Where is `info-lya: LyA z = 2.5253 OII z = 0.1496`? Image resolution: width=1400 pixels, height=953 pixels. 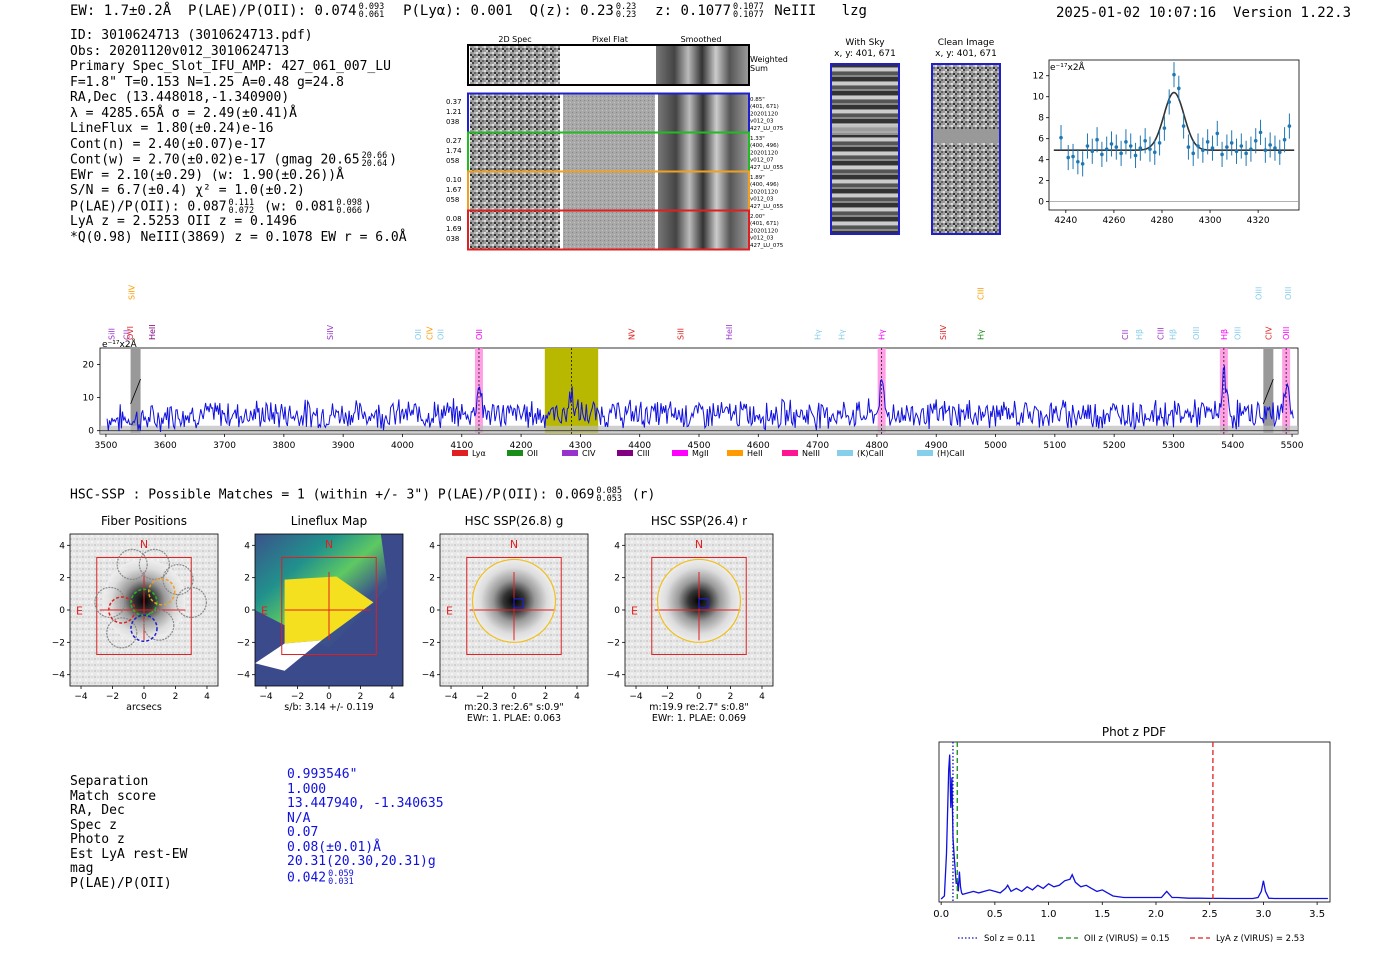
info-lya: LyA z = 2.5253 OII z = 0.1496 is located at coordinates (183, 221).